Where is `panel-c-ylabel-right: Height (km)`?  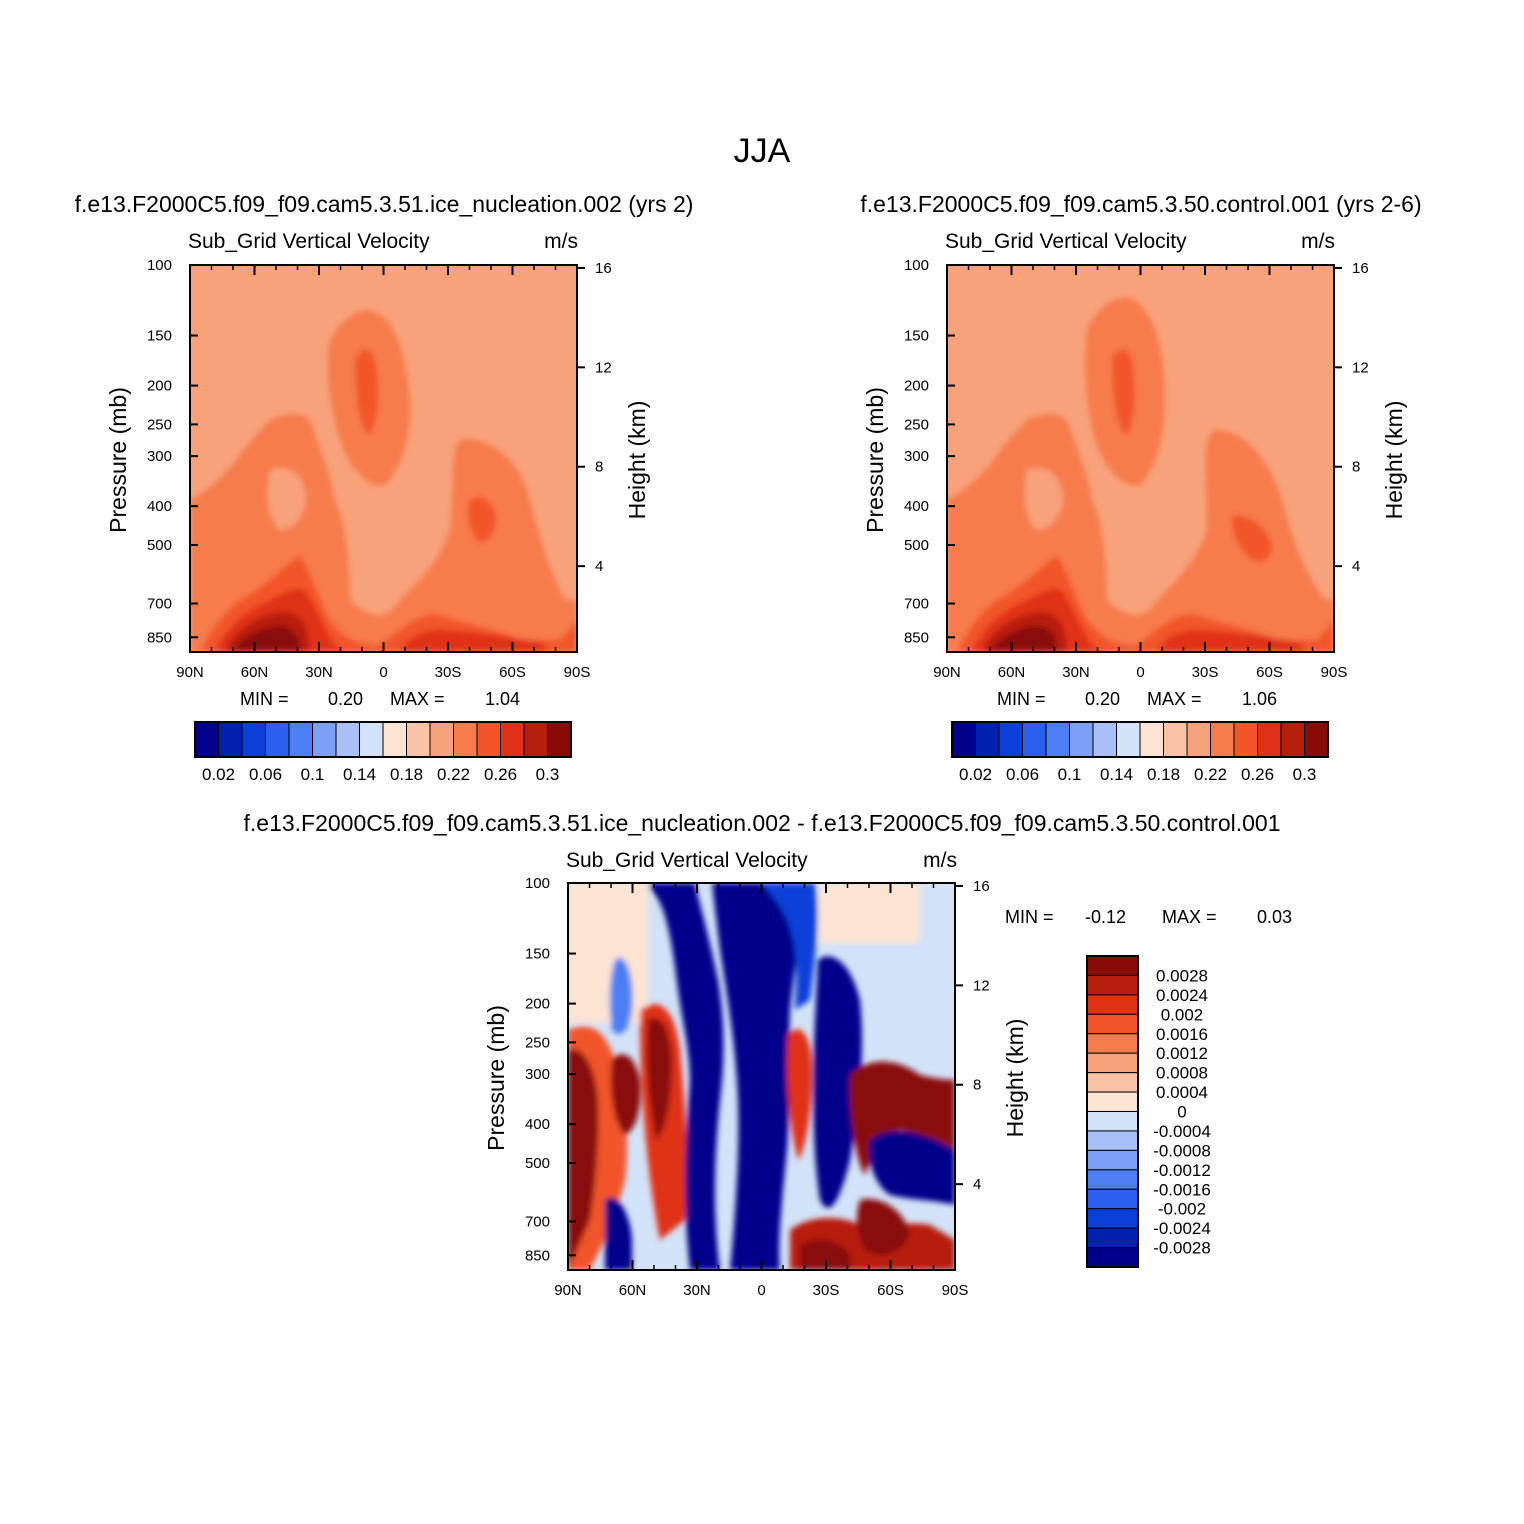
panel-c-ylabel-right: Height (km) is located at coordinates (1015, 1078).